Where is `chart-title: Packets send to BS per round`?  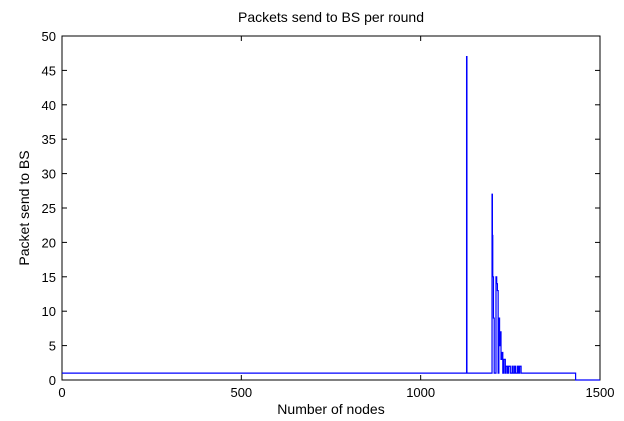
chart-title: Packets send to BS per round is located at coordinates (331, 17).